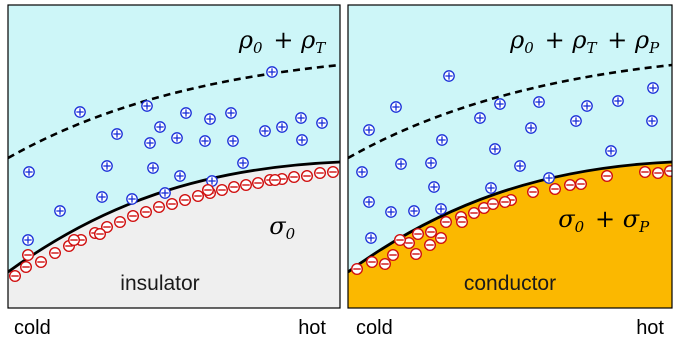 This screenshot has width=676, height=345. Describe the element at coordinates (510, 283) in the screenshot. I see `material-label: conductor` at that location.